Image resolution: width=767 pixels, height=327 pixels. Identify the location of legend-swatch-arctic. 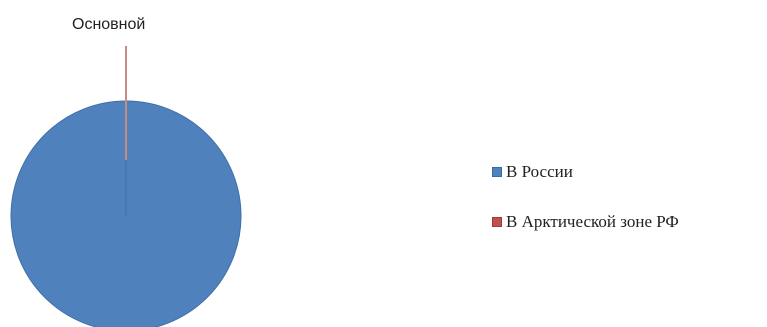
(497, 222).